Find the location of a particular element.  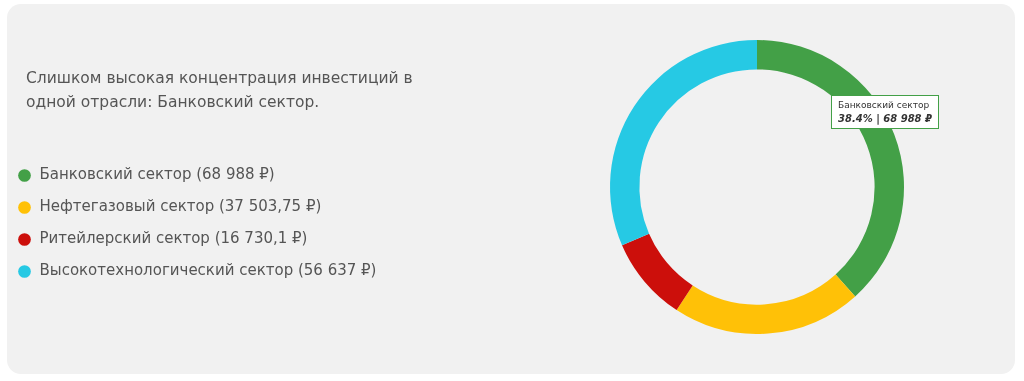

text: Банковский сектор is located at coordinates (884, 105).